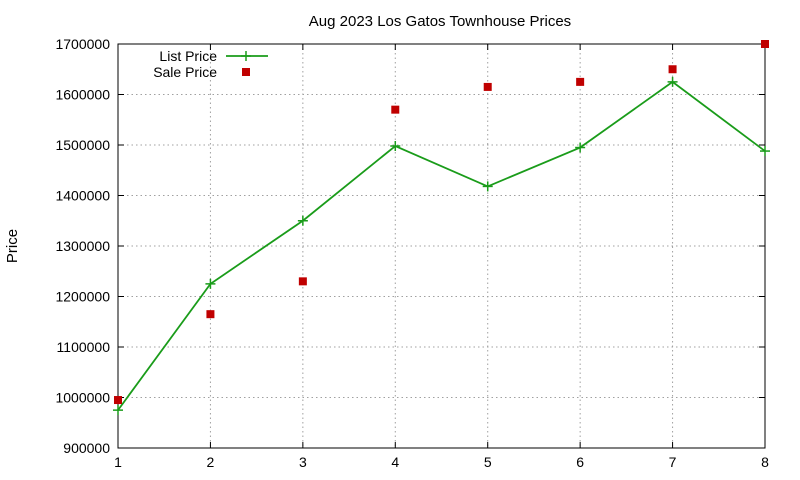  What do you see at coordinates (82, 246) in the screenshot?
I see `y-tick-label: 1300000` at bounding box center [82, 246].